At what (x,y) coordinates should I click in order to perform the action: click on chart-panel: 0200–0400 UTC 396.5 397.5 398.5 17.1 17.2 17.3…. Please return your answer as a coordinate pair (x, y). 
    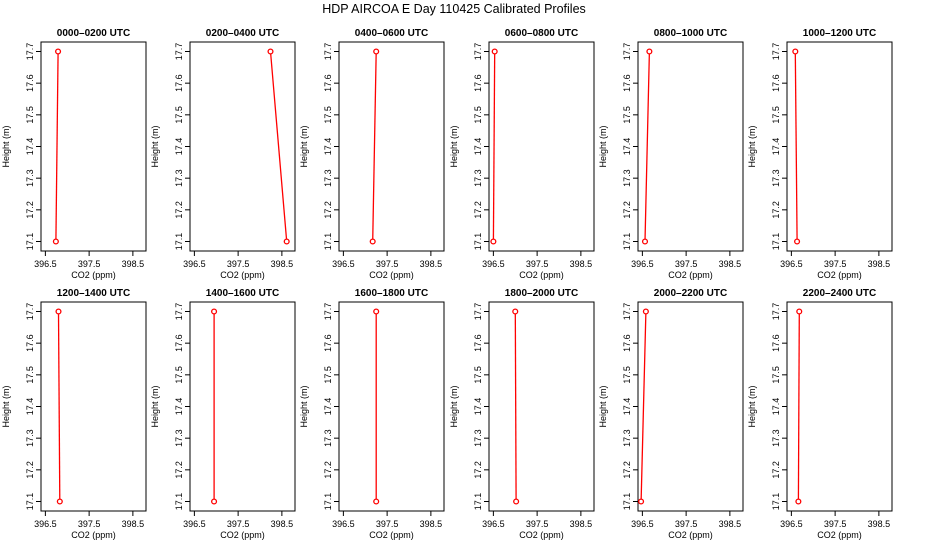
    Looking at the image, I should click on (223, 154).